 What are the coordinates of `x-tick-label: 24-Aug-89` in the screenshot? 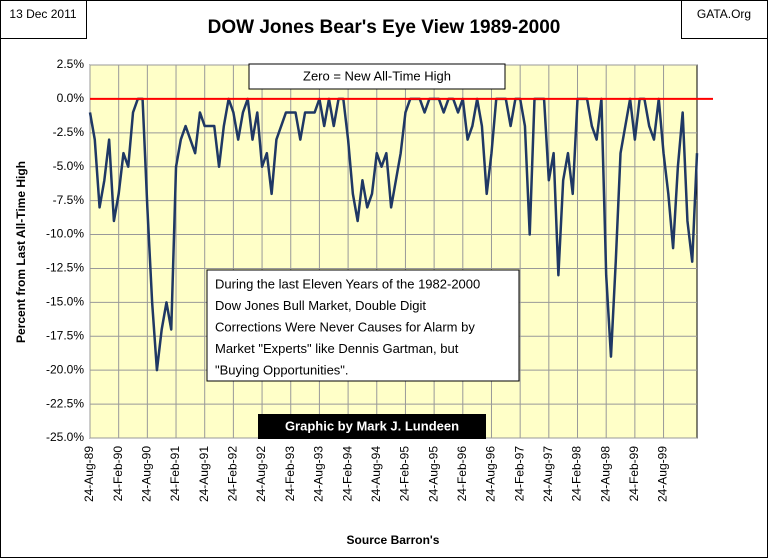 It's located at (89, 474).